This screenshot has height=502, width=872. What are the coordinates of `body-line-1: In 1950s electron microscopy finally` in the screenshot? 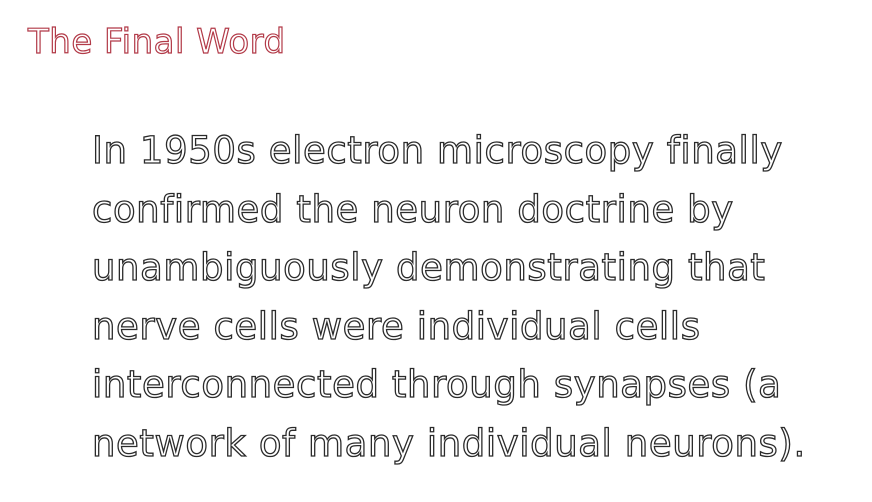 It's located at (437, 150).